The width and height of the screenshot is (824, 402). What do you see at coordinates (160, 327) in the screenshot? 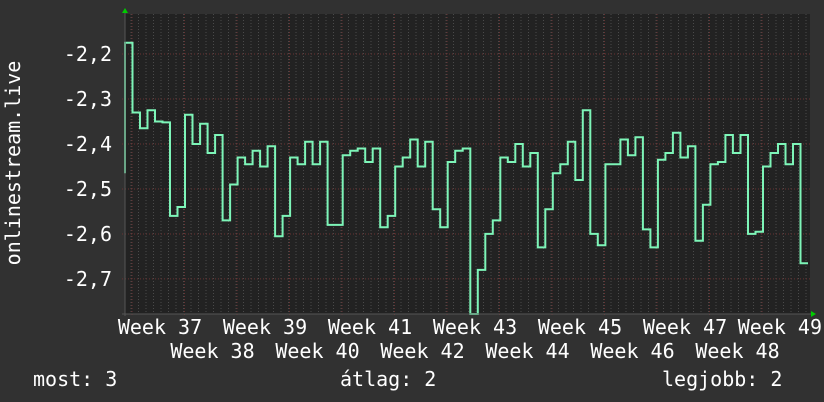
I see `x-tick-label: Week 37` at bounding box center [160, 327].